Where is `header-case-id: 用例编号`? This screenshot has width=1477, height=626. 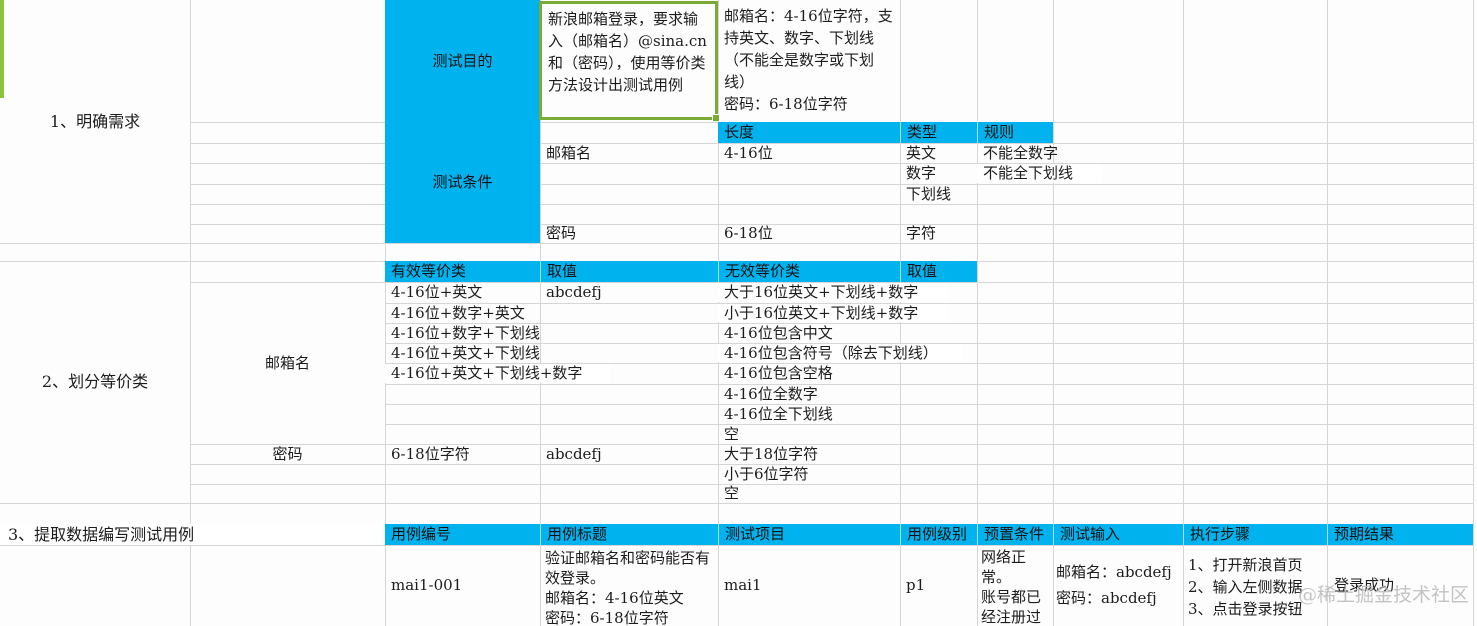
header-case-id: 用例编号 is located at coordinates (462, 534).